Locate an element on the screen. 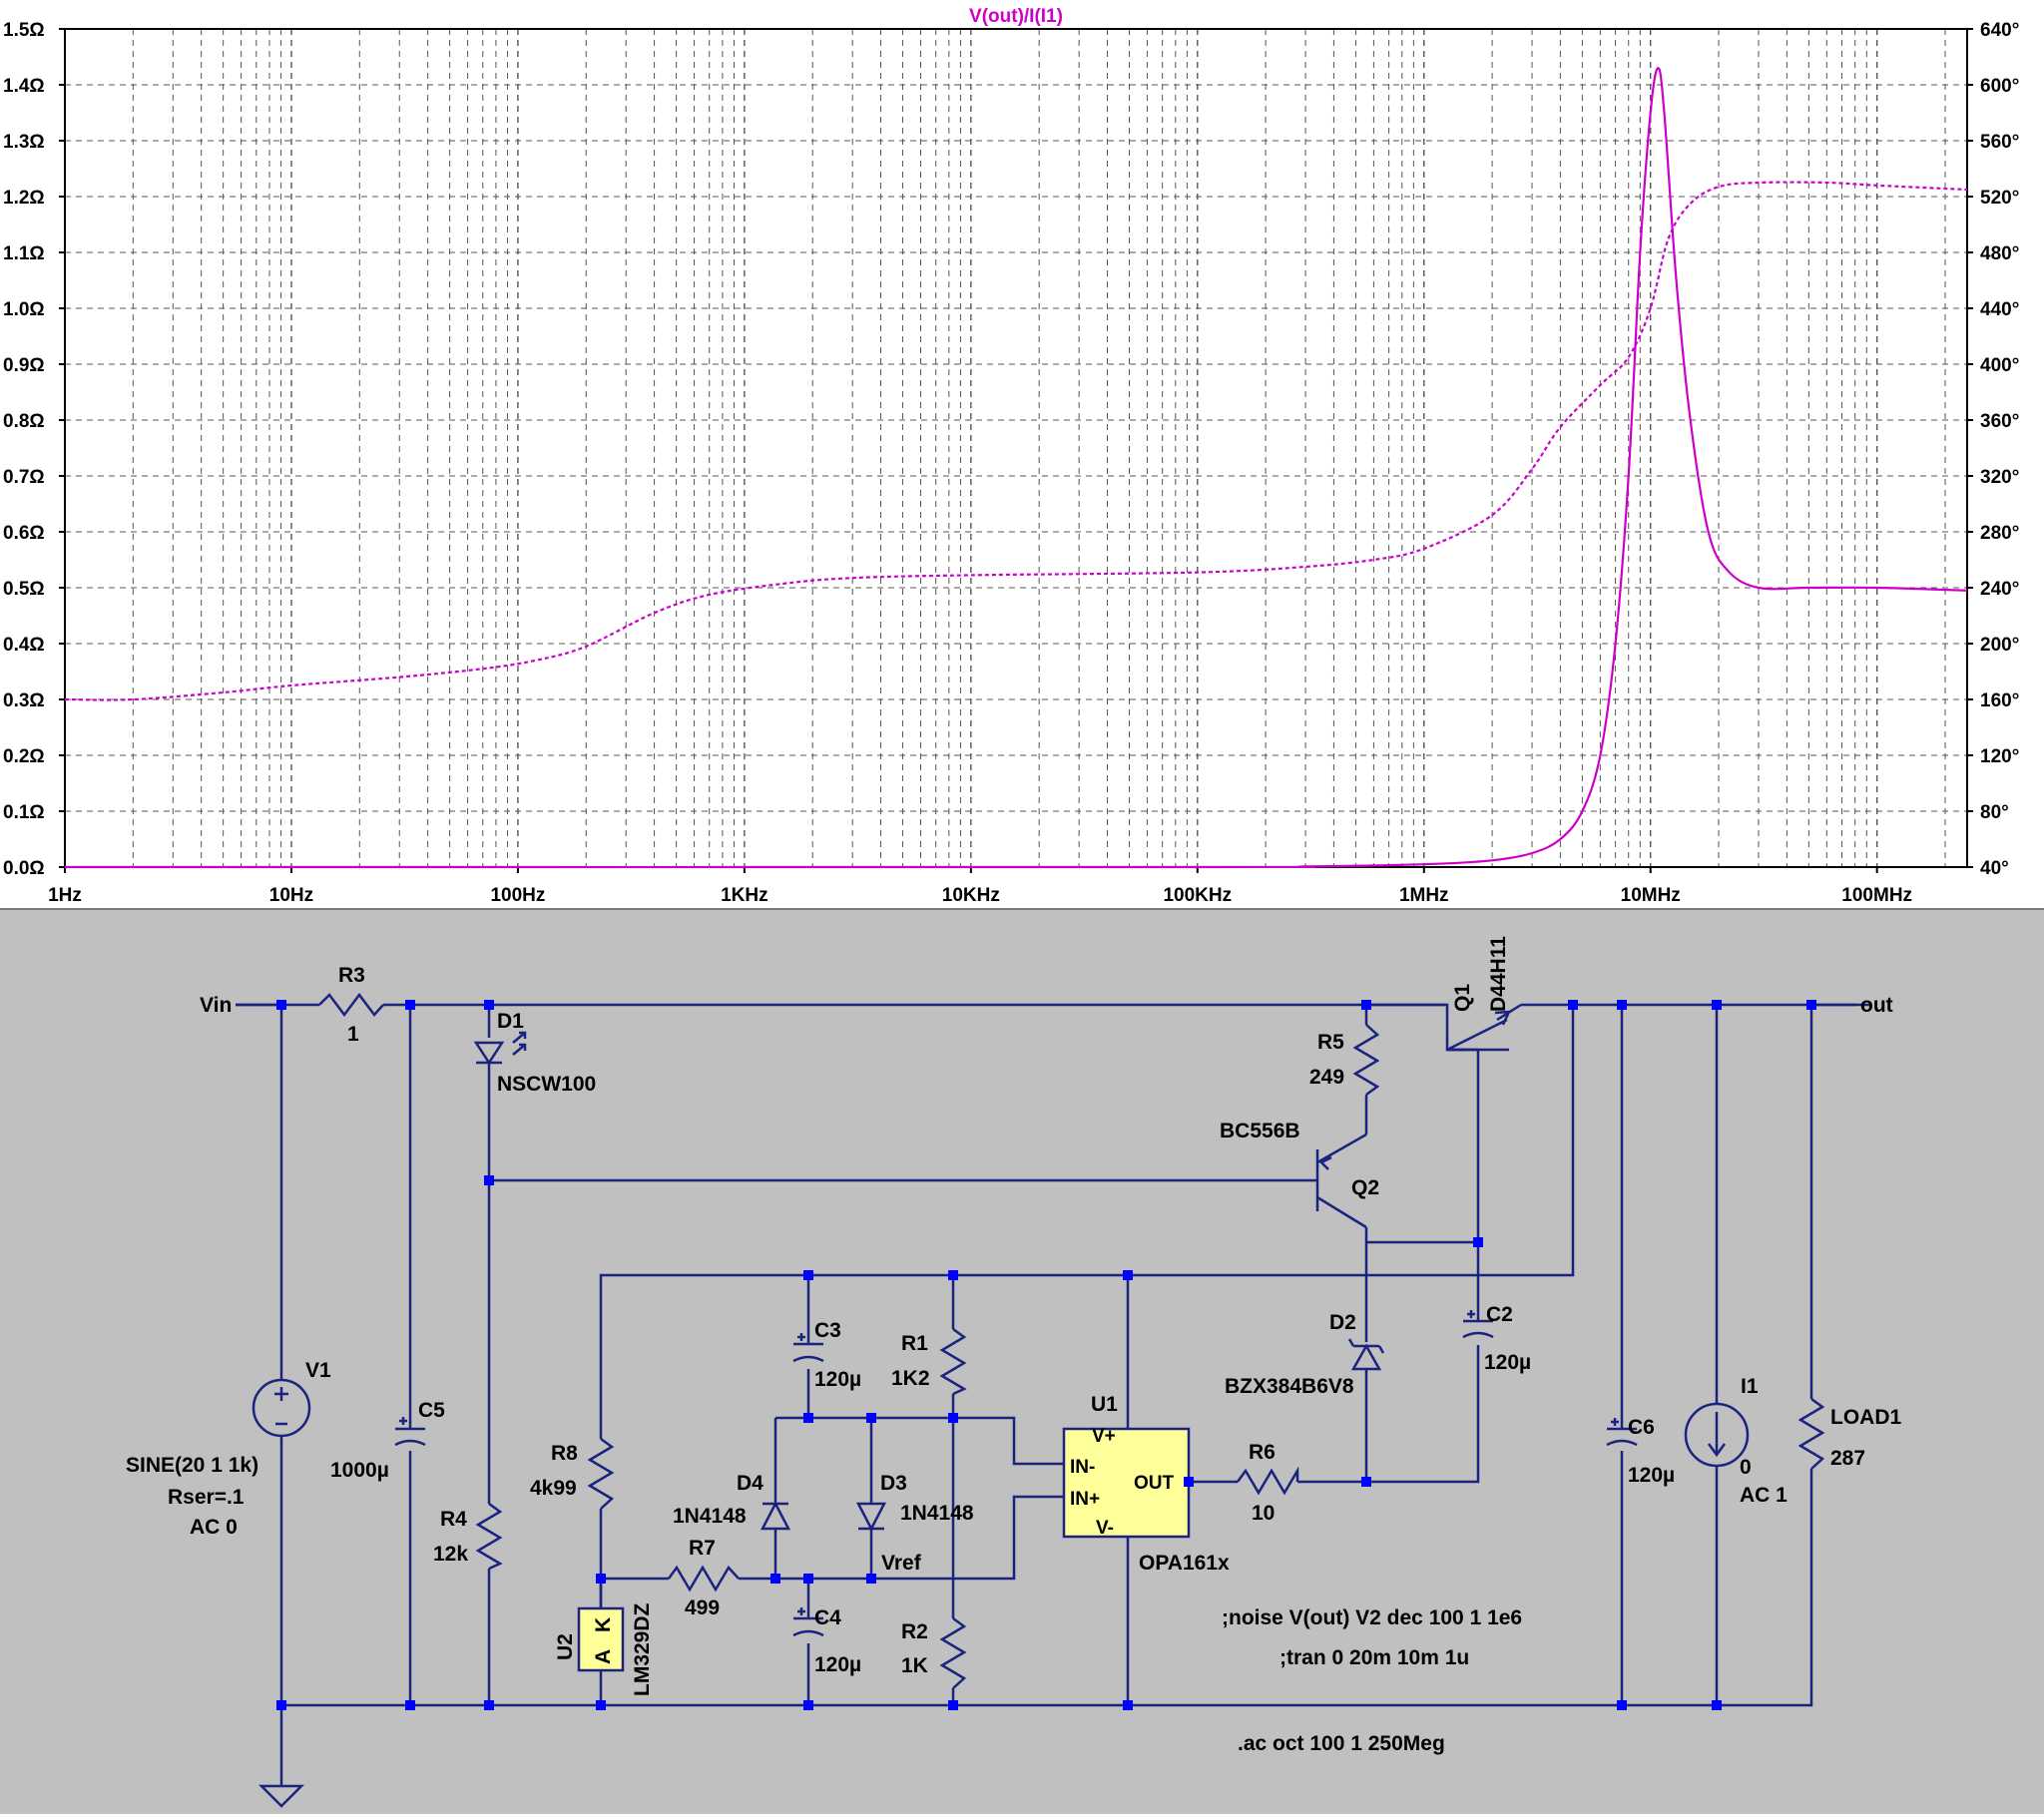 The image size is (2044, 1819). v1-line3: AC 0 is located at coordinates (214, 1527).